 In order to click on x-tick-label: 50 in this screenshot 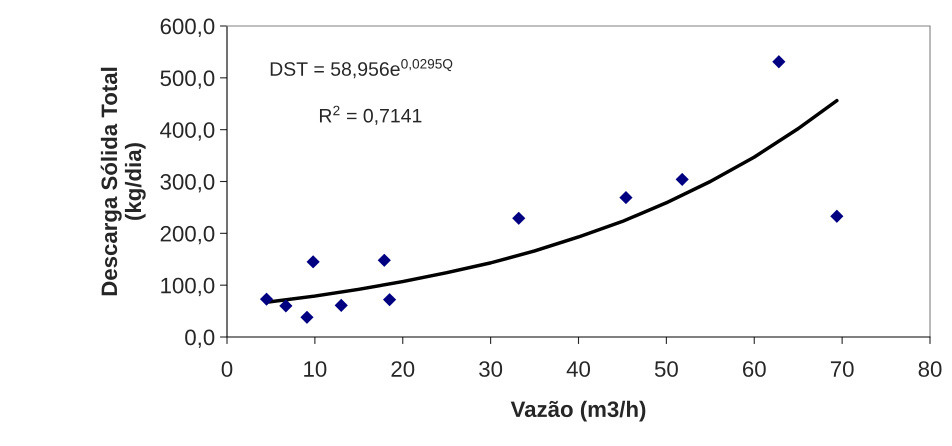, I will do `click(666, 369)`.